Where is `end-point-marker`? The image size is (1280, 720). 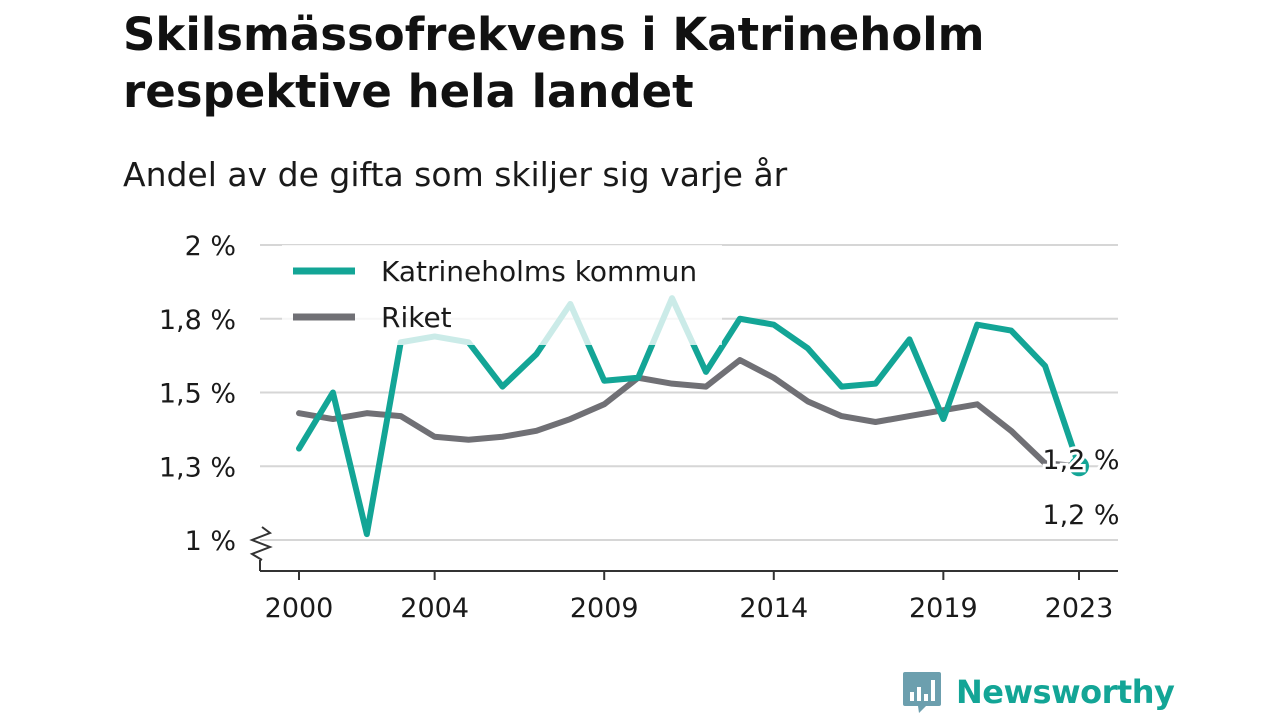
end-point-marker is located at coordinates (1079, 466).